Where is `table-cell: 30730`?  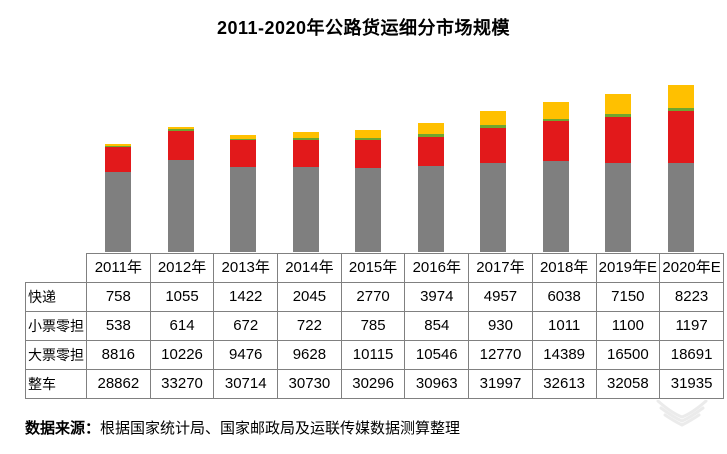 table-cell: 30730 is located at coordinates (309, 384).